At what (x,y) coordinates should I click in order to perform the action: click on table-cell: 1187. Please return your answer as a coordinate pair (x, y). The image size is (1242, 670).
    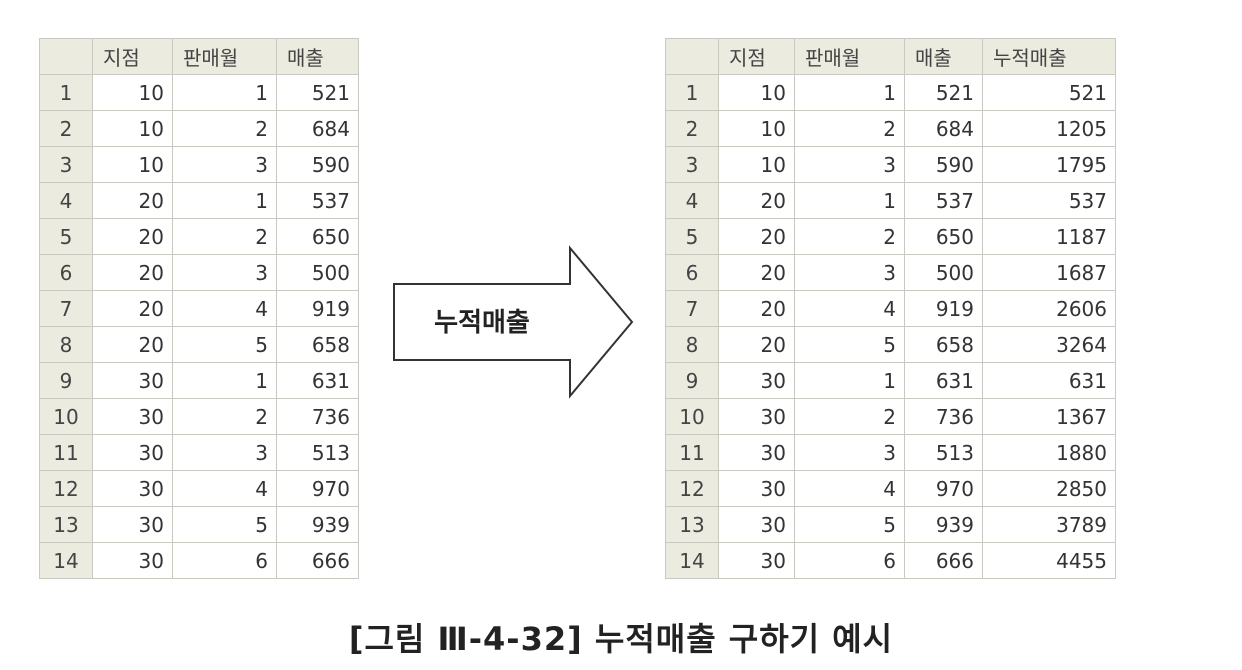
    Looking at the image, I should click on (1049, 236).